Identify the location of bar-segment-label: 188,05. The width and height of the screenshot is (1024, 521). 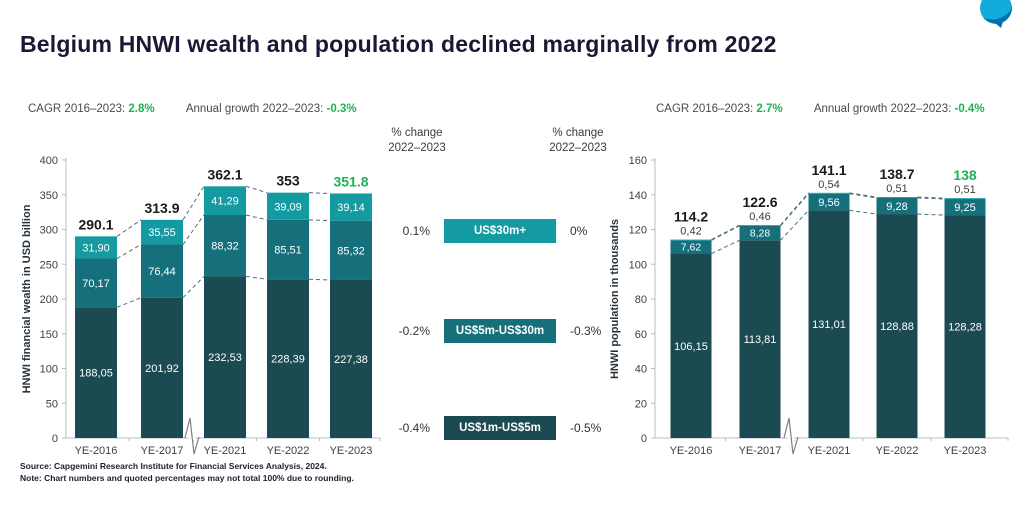
(96, 374).